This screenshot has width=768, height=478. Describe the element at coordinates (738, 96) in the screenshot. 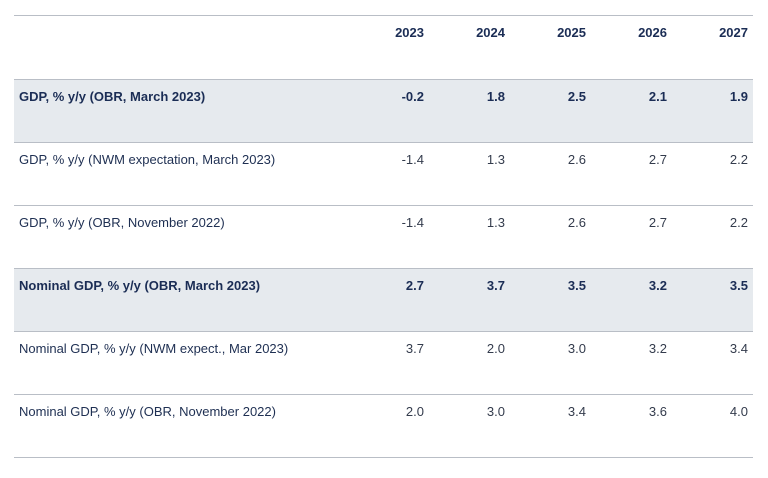

I see `table-cell: 1.9` at that location.